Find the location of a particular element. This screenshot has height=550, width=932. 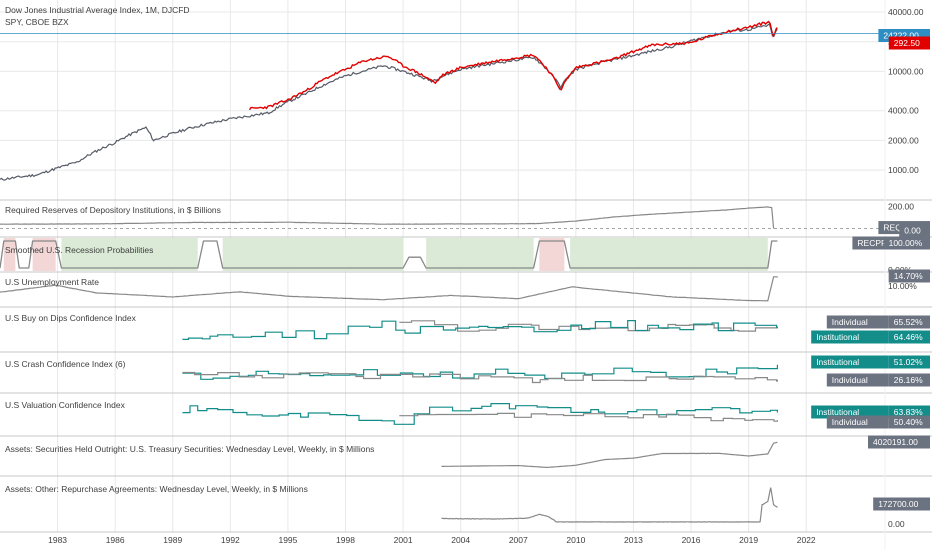

time-tick: 1992 is located at coordinates (230, 540).